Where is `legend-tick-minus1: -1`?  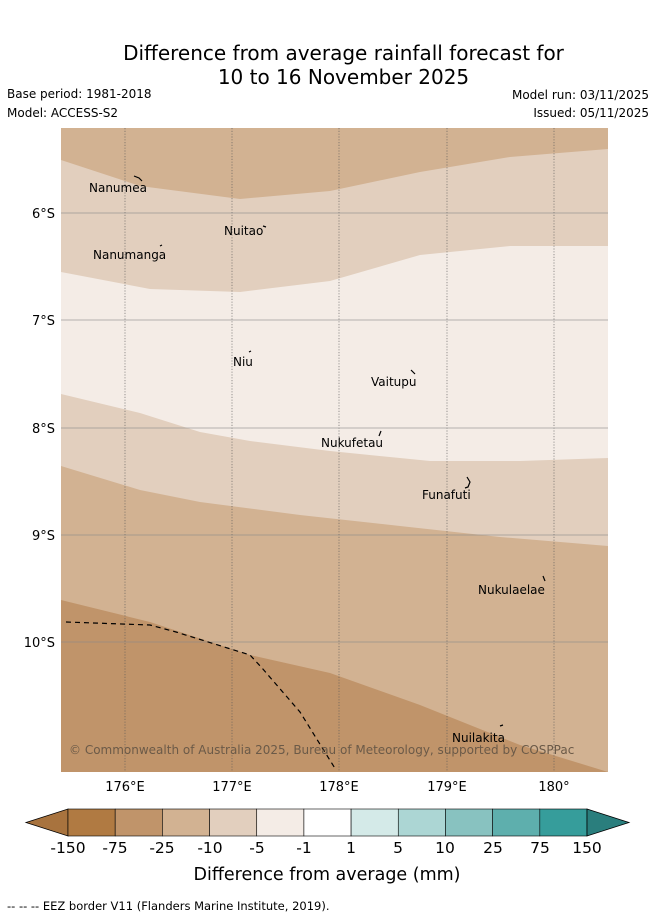 legend-tick-minus1: -1 is located at coordinates (303, 848).